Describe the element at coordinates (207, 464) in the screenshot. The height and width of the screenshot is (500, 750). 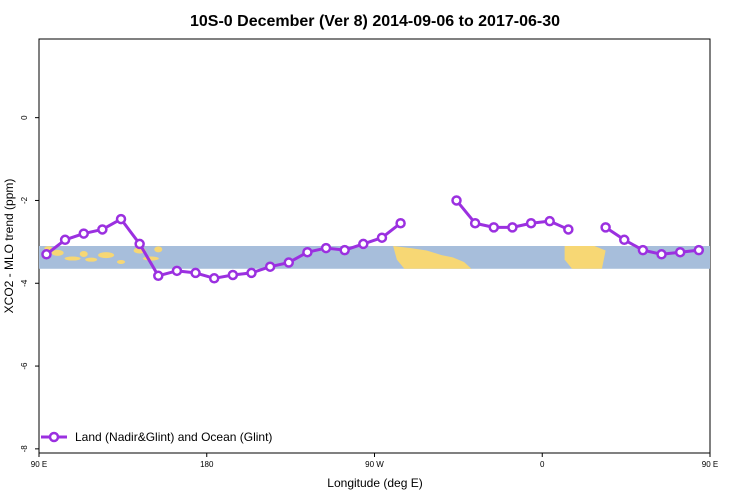
I see `x-tick-label: 180` at that location.